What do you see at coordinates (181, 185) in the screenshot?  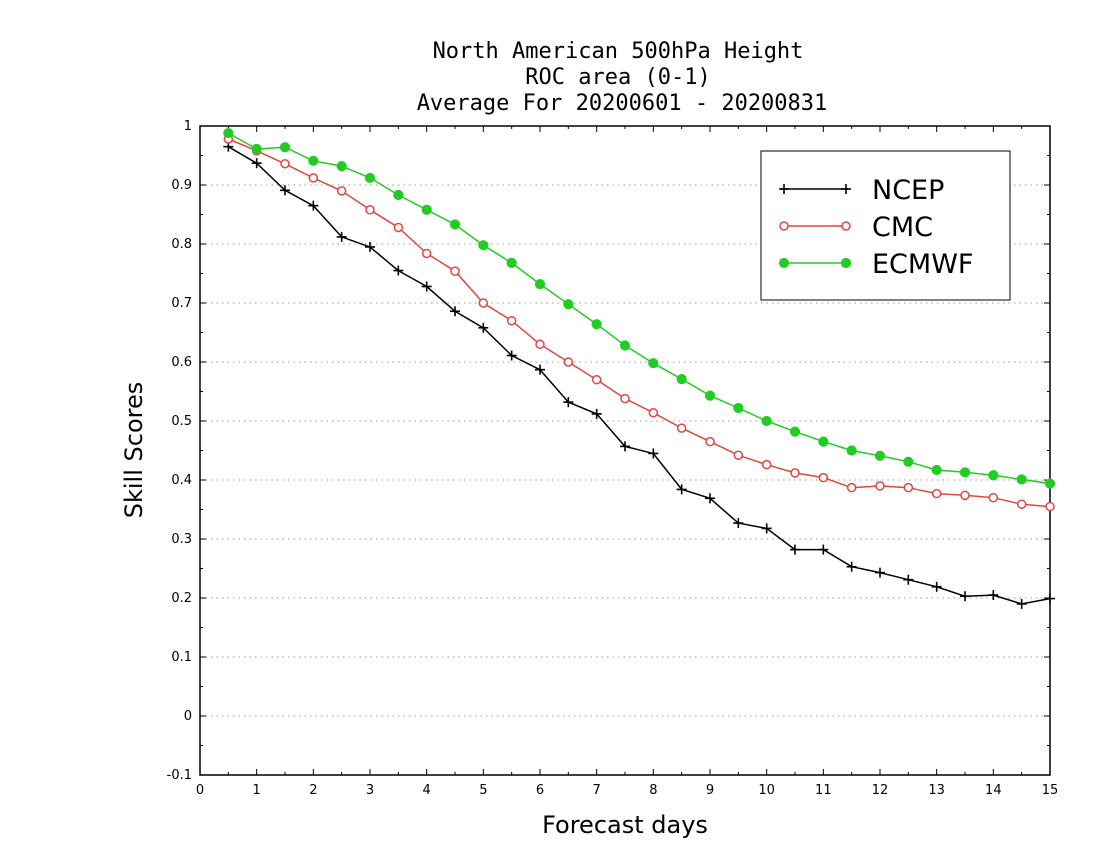 I see `y-tick-label: 0.9` at bounding box center [181, 185].